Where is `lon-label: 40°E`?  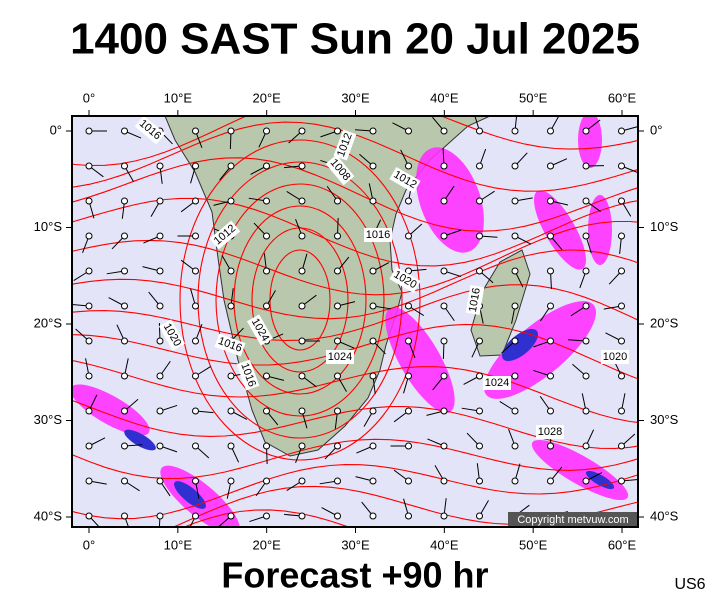
lon-label: 40°E is located at coordinates (444, 544).